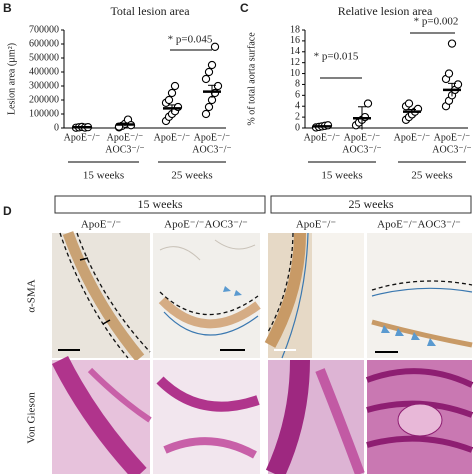 Image resolution: width=474 pixels, height=474 pixels. I want to click on y-tick-label: 18, so click(295, 29).